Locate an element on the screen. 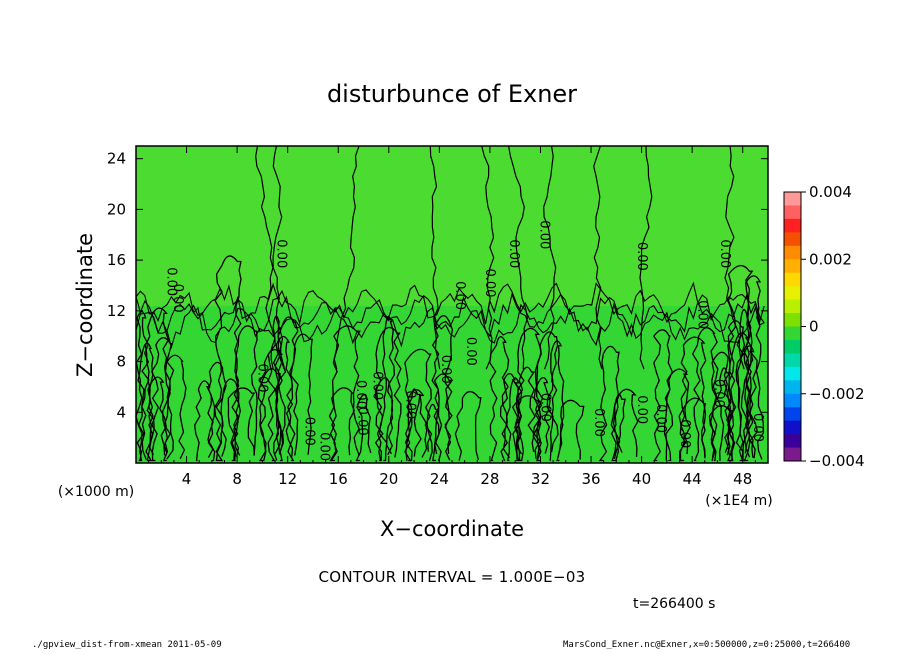 The width and height of the screenshot is (904, 654). y-tick-label: 24 is located at coordinates (116, 159).